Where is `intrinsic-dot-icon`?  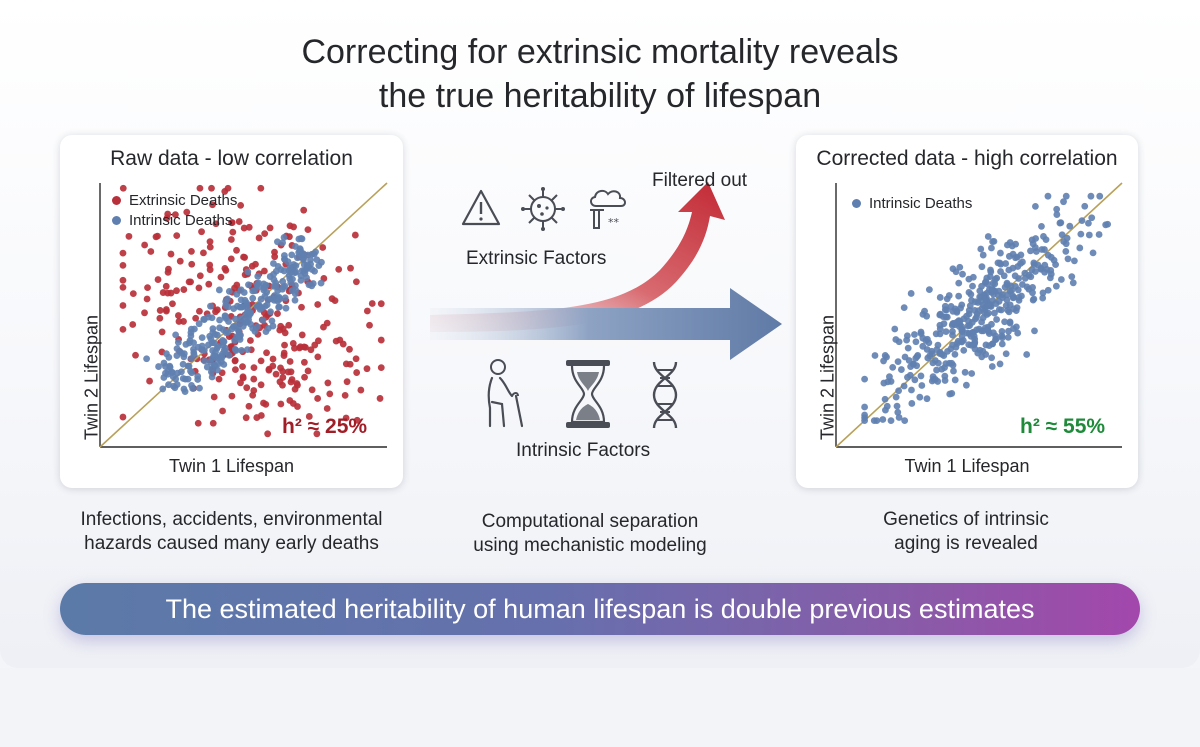
intrinsic-dot-icon is located at coordinates (116, 220).